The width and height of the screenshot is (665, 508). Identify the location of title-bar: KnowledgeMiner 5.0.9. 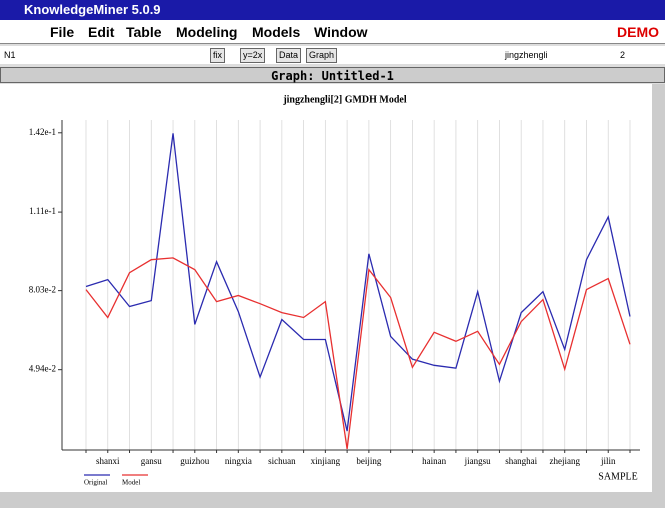
(332, 10).